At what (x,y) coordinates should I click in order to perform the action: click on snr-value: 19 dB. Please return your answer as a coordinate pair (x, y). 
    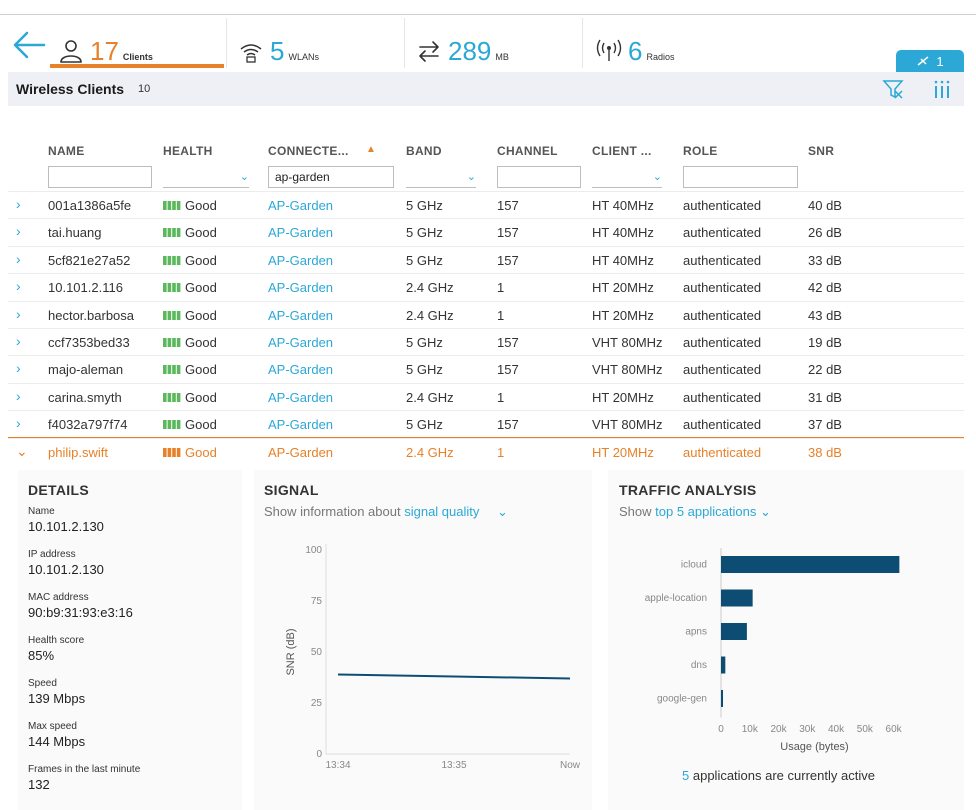
    Looking at the image, I should click on (825, 342).